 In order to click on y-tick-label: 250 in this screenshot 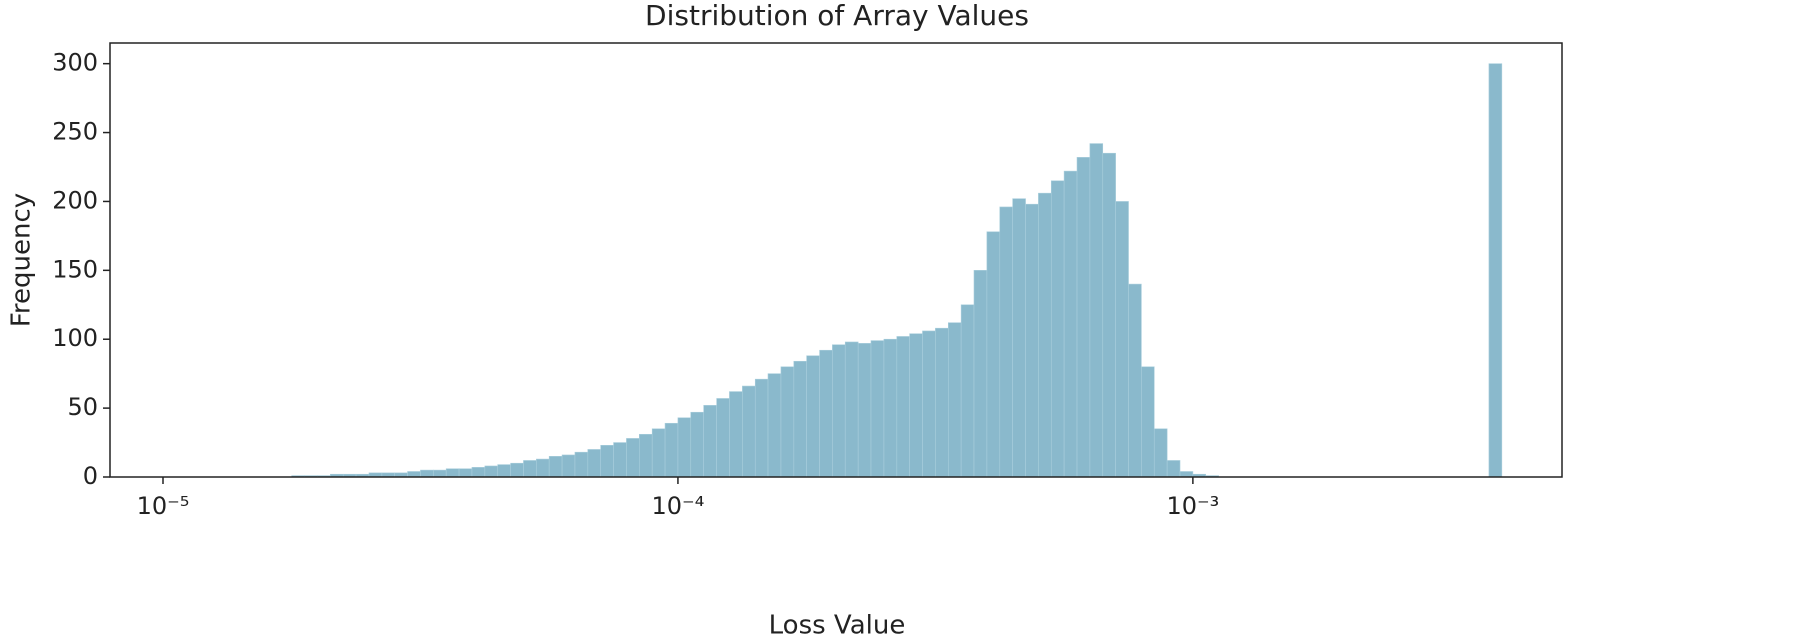, I will do `click(75, 132)`.